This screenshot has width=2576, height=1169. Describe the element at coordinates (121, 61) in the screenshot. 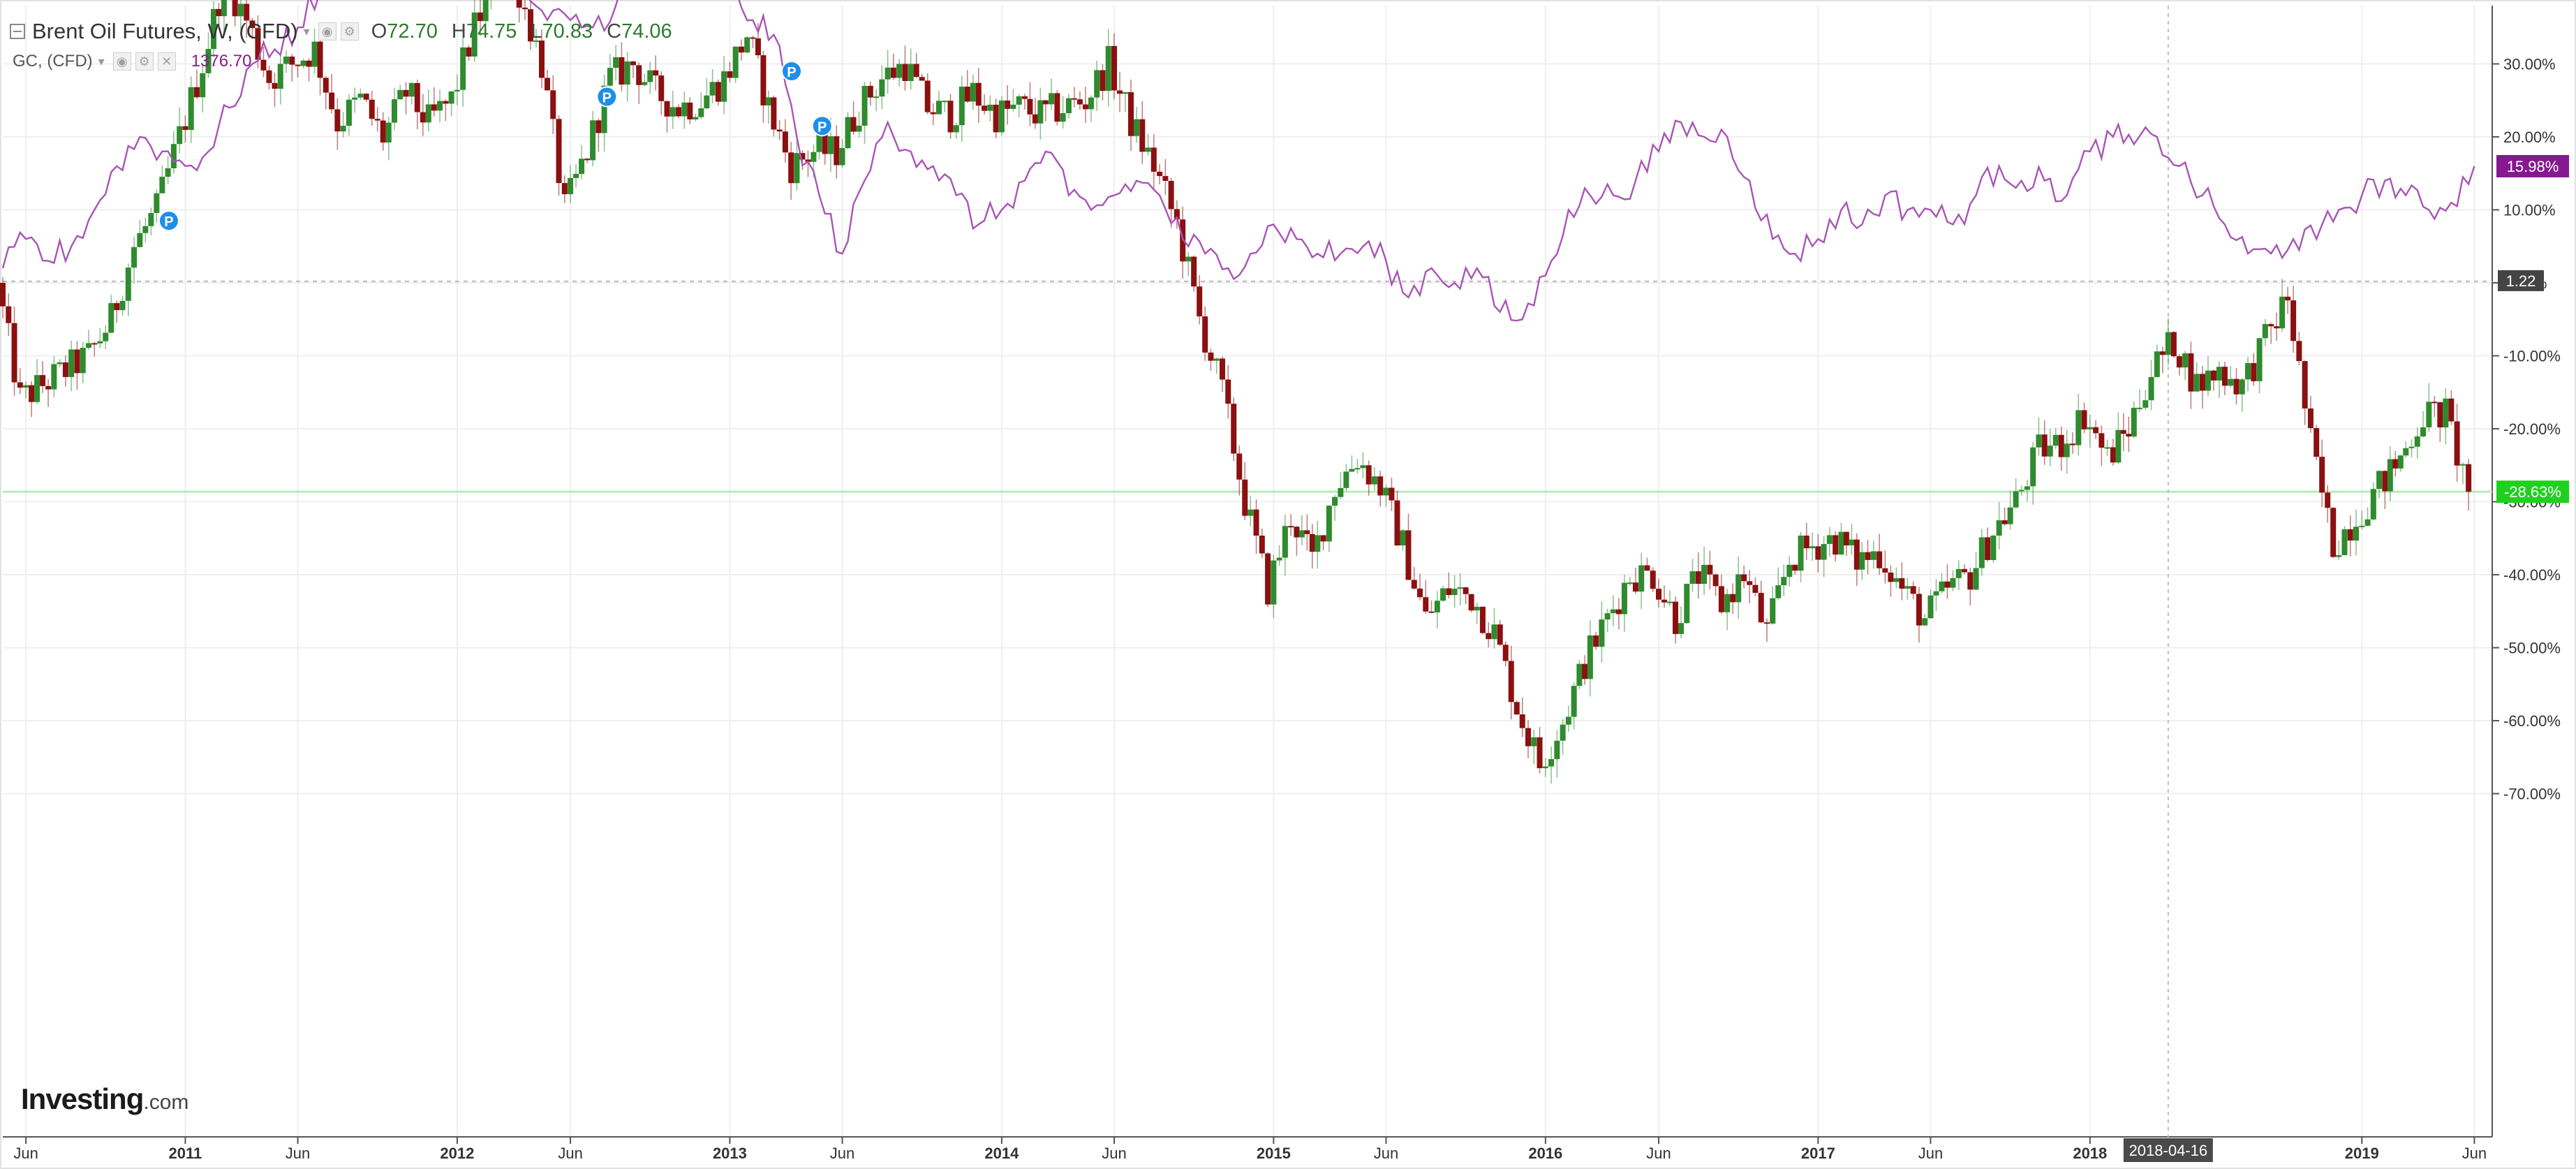

I see `compare-eye-icon: ◉` at that location.